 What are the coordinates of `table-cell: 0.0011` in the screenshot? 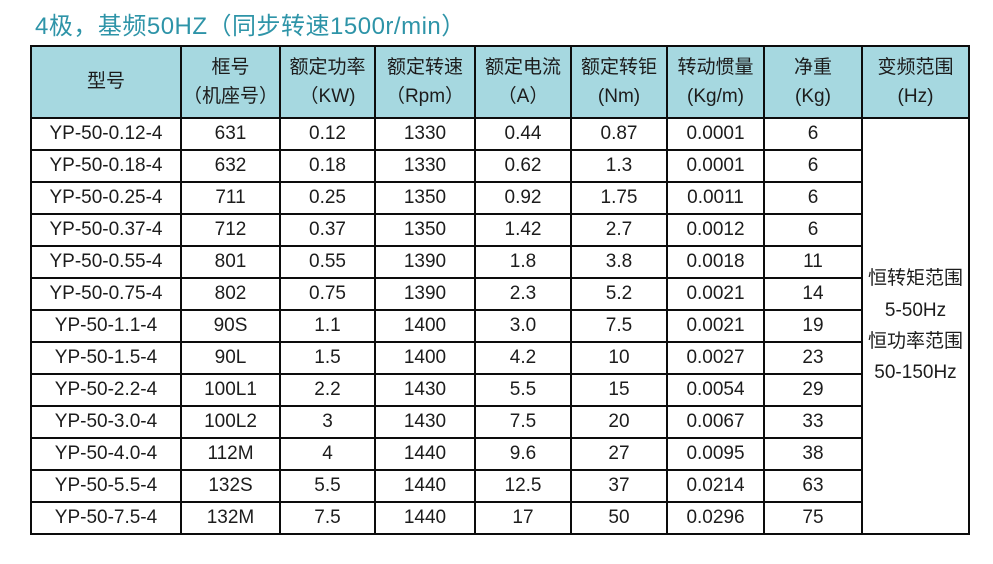 It's located at (715, 198).